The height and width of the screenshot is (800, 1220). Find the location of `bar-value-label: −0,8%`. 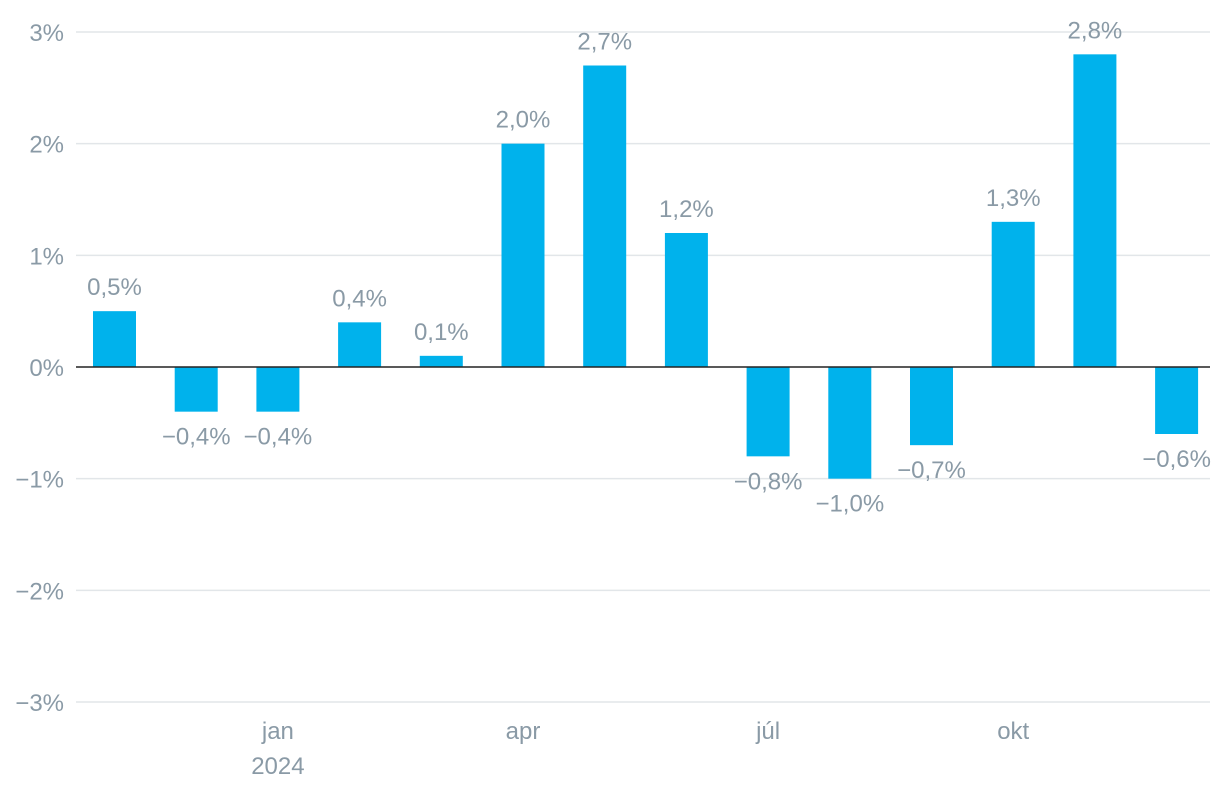

bar-value-label: −0,8% is located at coordinates (768, 481).